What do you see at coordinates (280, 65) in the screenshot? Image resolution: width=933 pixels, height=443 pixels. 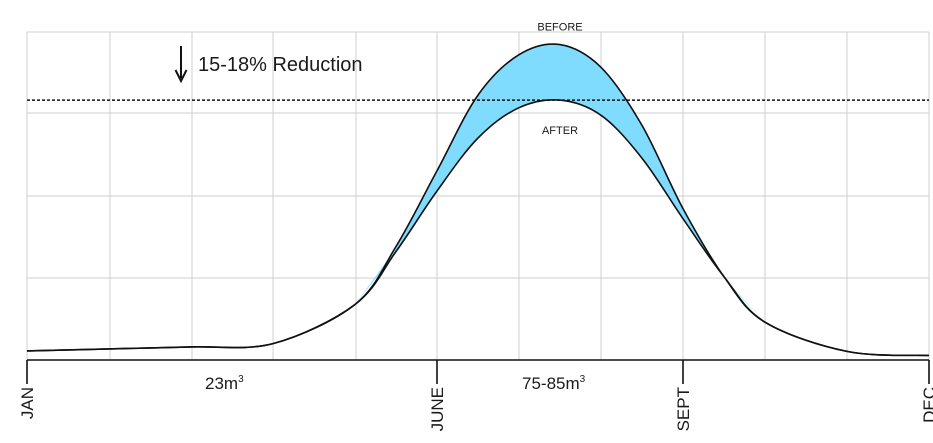 I see `reduction-text: 15-18% Reduction` at bounding box center [280, 65].